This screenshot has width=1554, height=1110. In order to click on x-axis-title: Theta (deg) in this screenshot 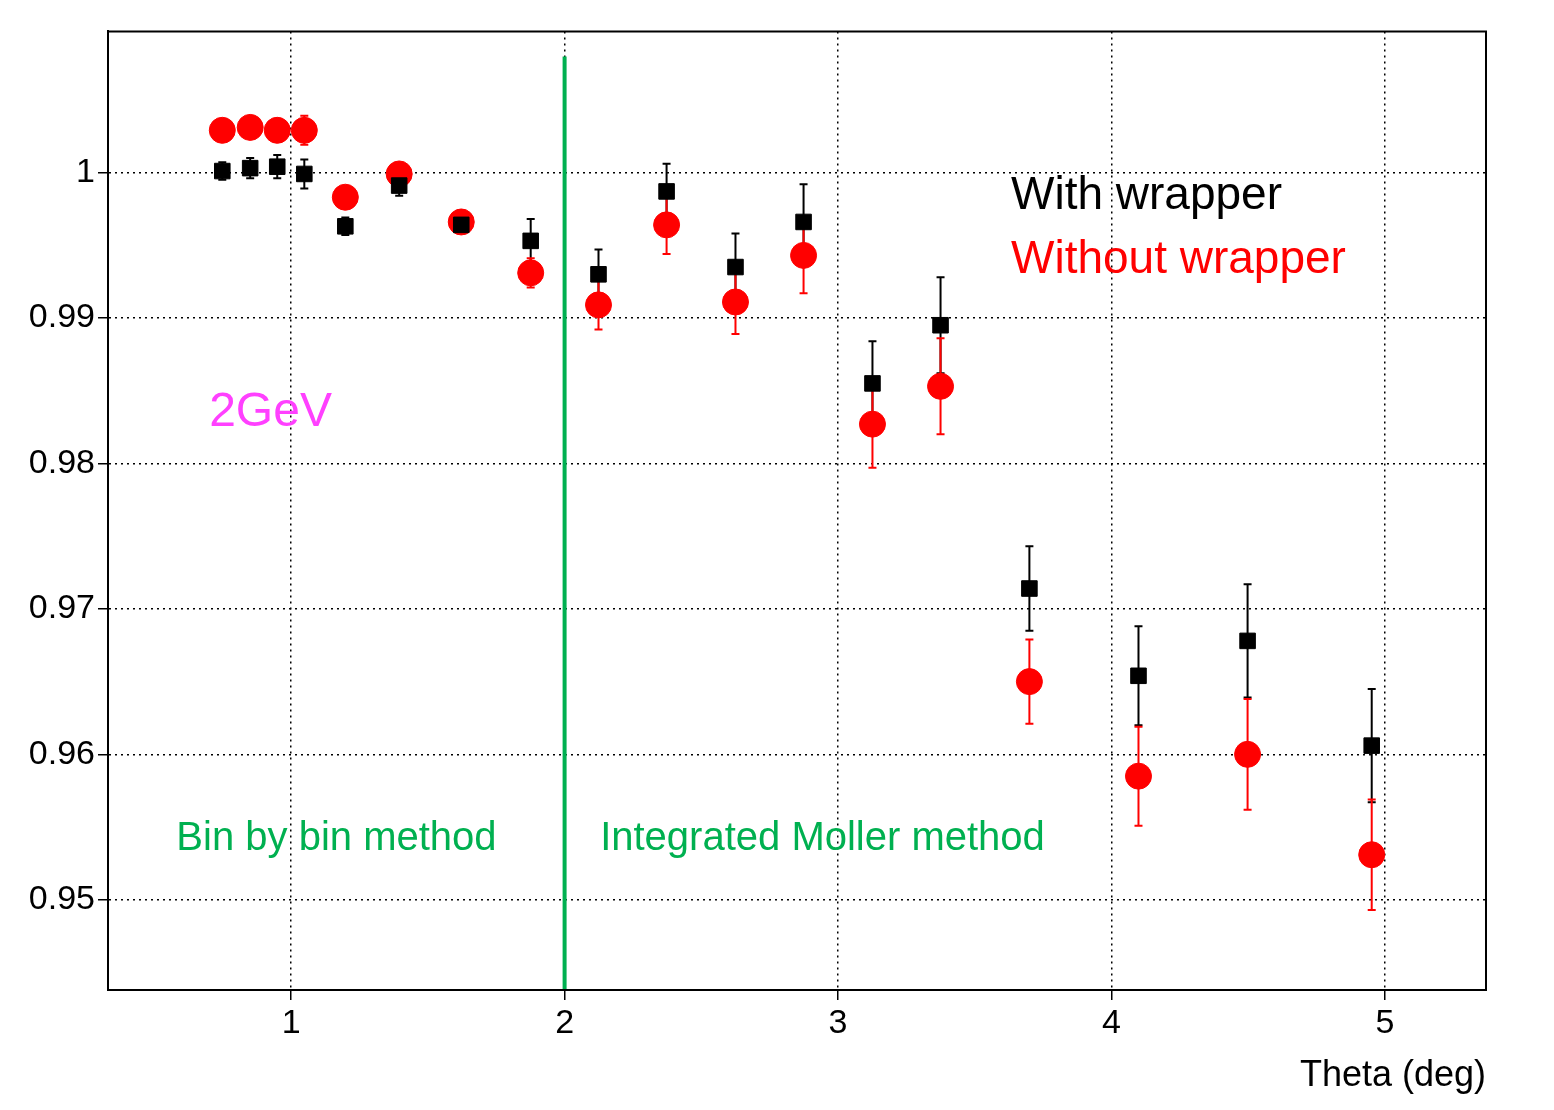, I will do `click(1392, 1074)`.